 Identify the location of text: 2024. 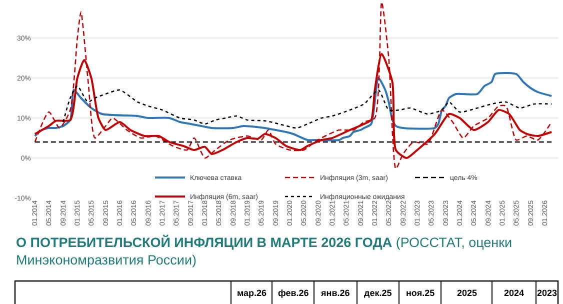
(514, 293).